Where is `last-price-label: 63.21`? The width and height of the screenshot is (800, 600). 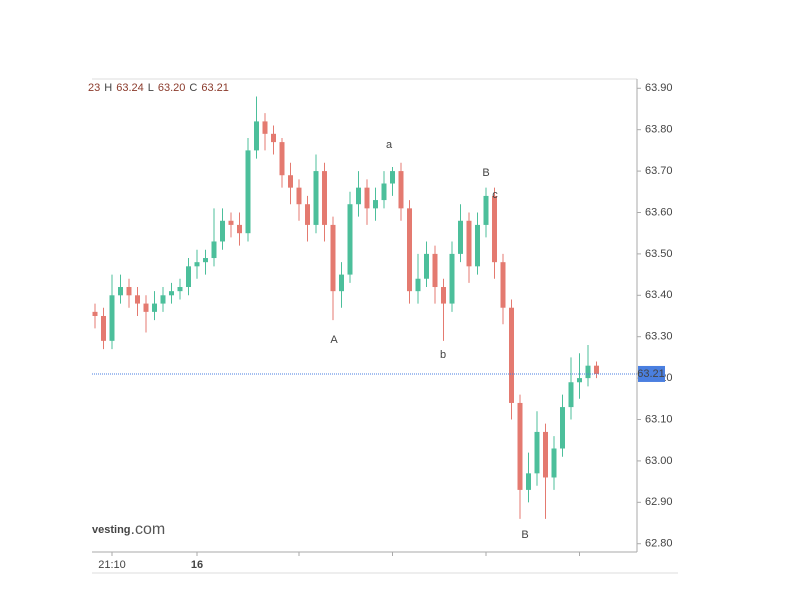
last-price-label: 63.21 is located at coordinates (651, 374).